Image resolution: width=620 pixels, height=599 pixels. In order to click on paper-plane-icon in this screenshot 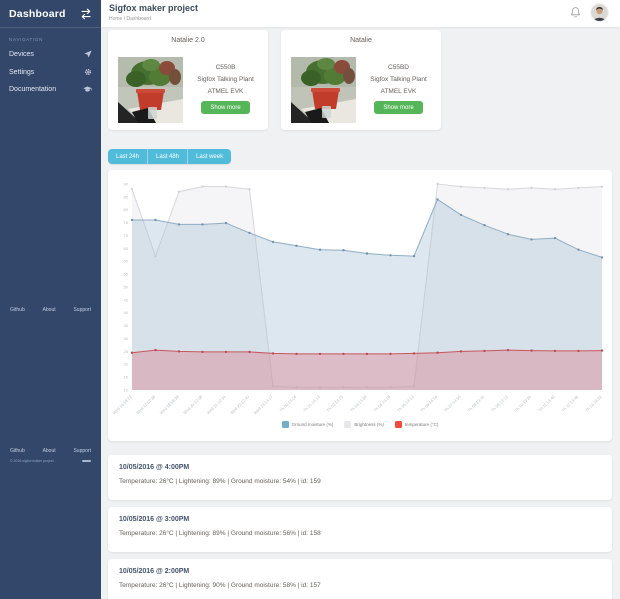, I will do `click(88, 54)`.